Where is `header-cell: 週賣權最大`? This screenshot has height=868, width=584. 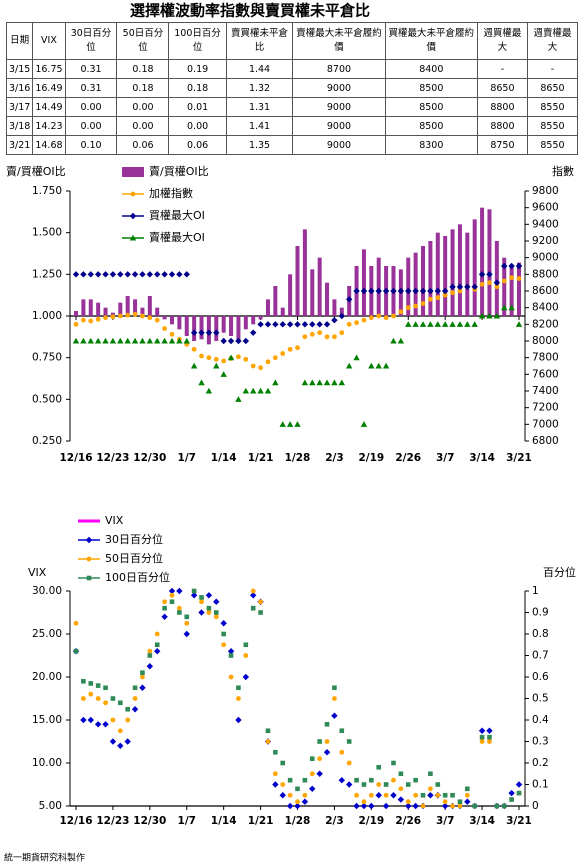 header-cell: 週賣權最大 is located at coordinates (552, 41).